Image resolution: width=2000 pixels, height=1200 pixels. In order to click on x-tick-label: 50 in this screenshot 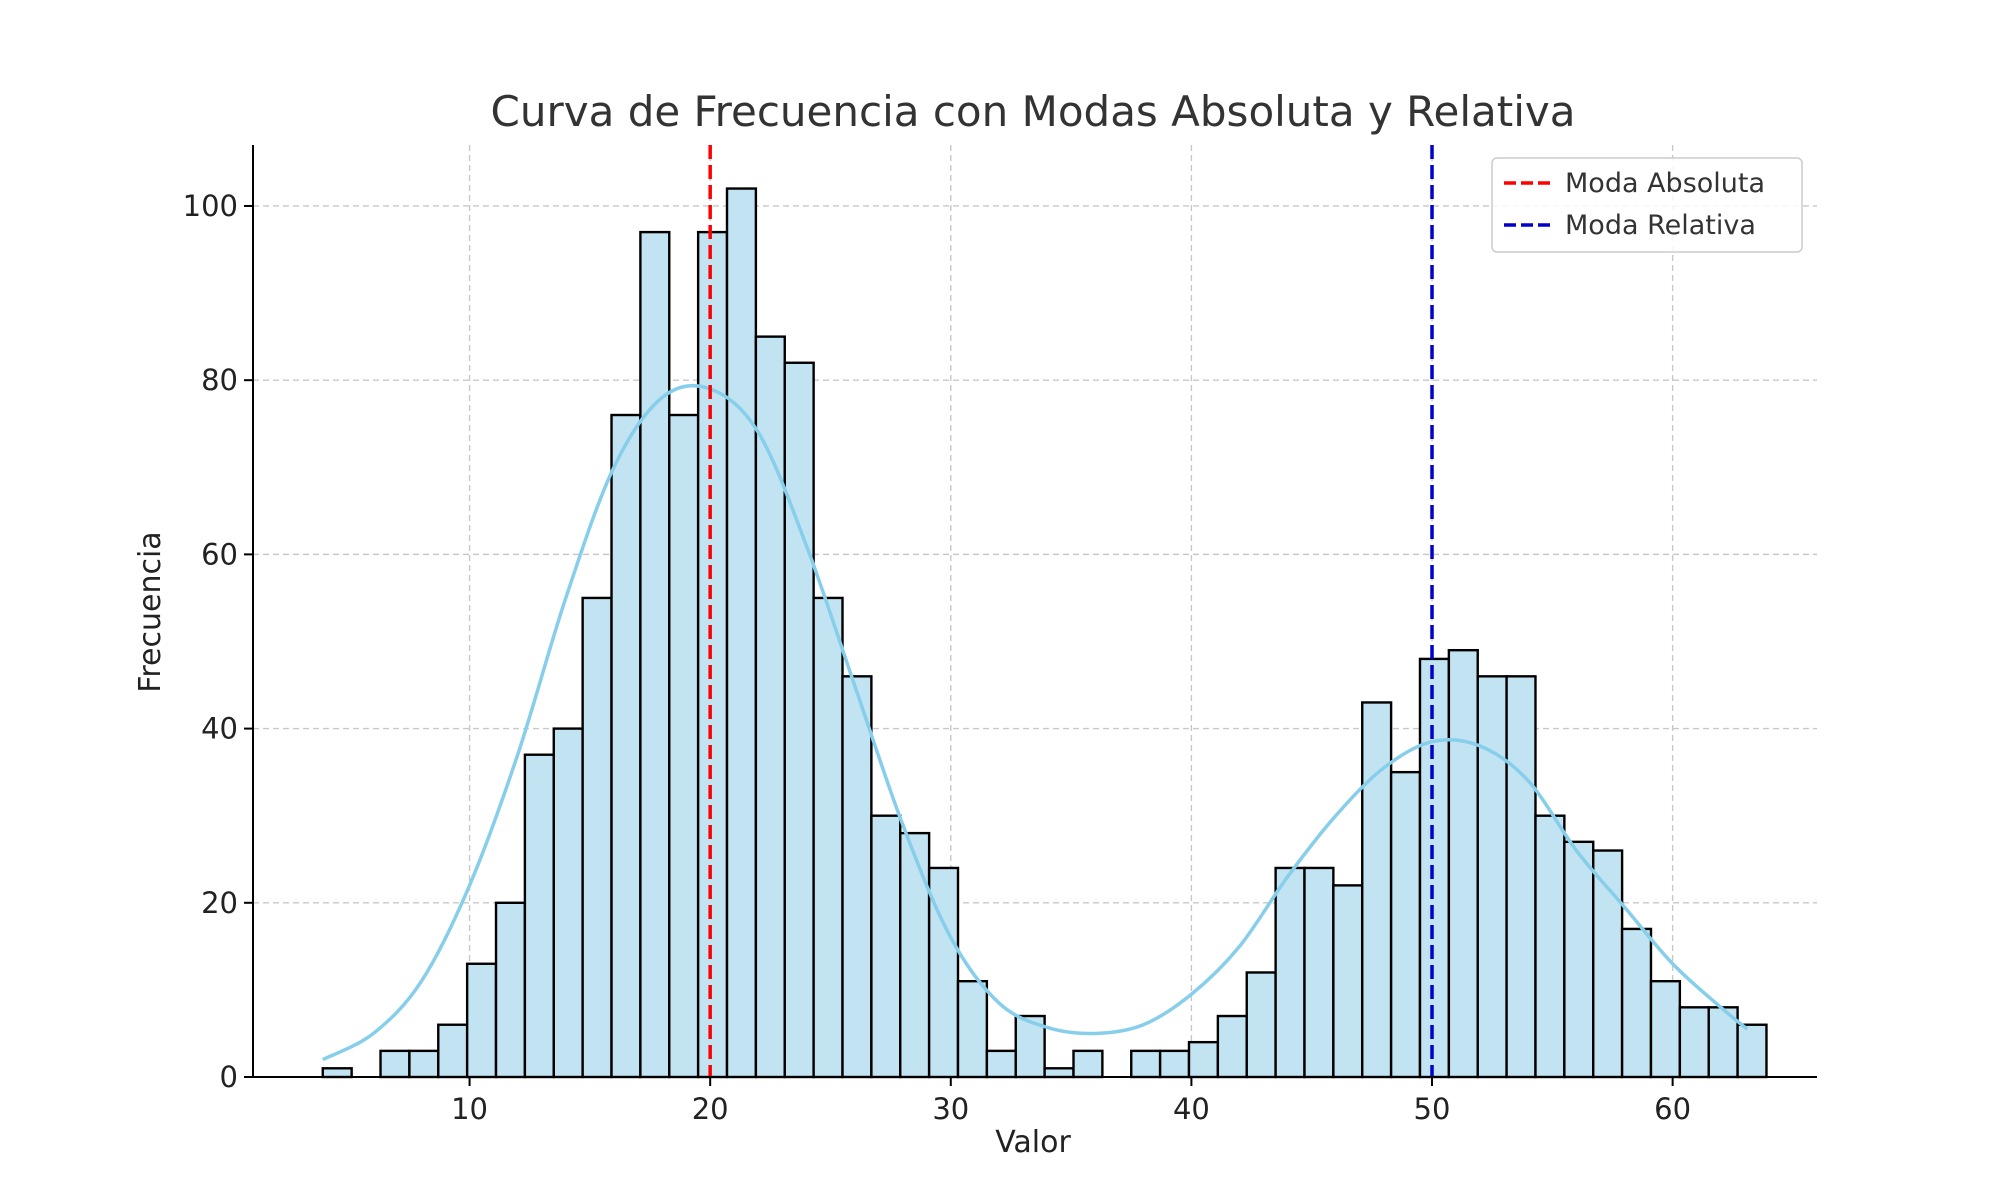, I will do `click(1432, 1109)`.